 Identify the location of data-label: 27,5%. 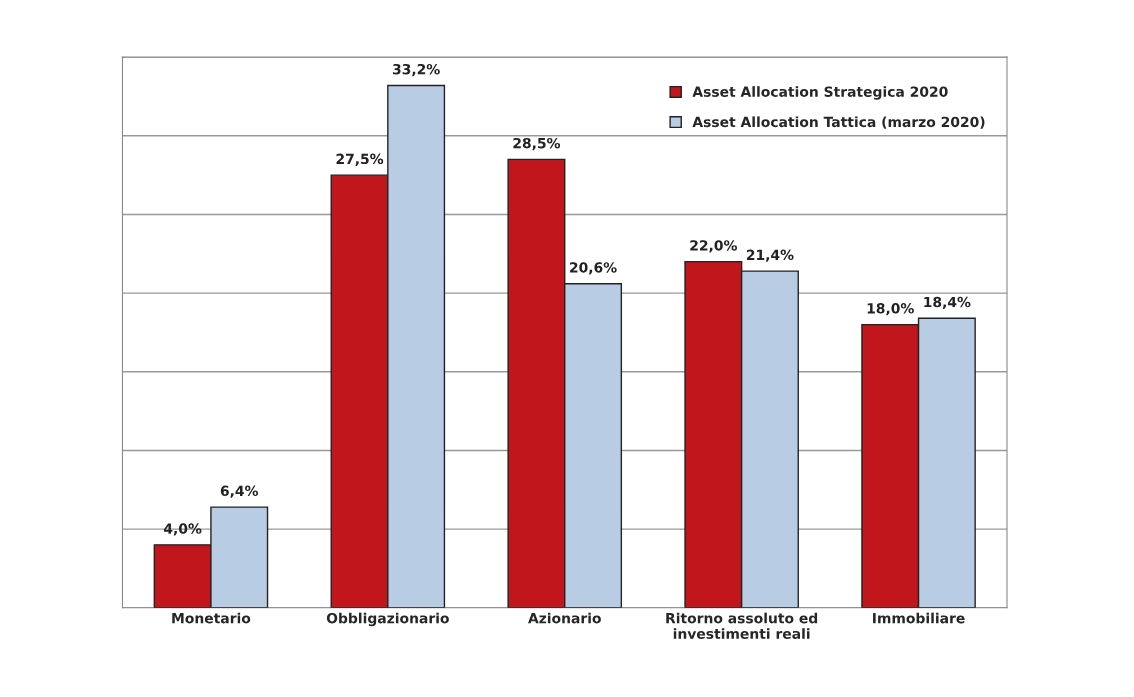
(360, 159).